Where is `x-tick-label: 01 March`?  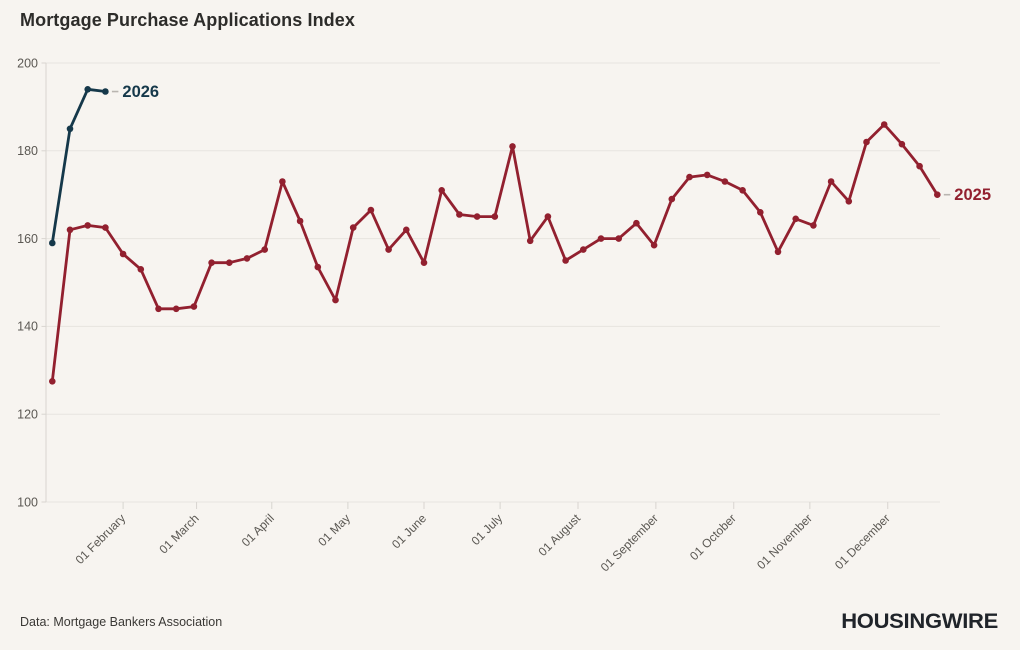 x-tick-label: 01 March is located at coordinates (178, 533).